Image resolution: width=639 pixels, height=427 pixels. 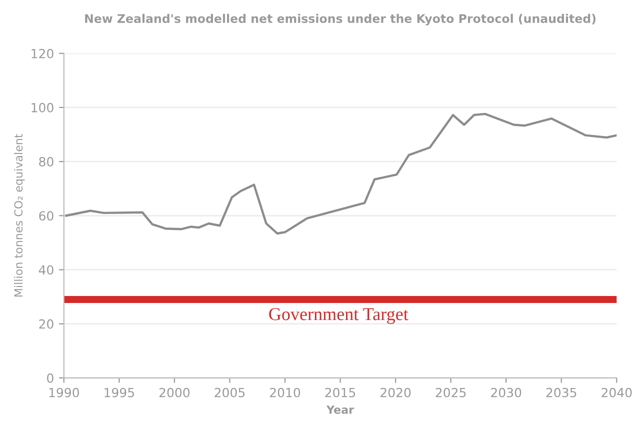 What do you see at coordinates (46, 324) in the screenshot?
I see `y-tick-label: 20` at bounding box center [46, 324].